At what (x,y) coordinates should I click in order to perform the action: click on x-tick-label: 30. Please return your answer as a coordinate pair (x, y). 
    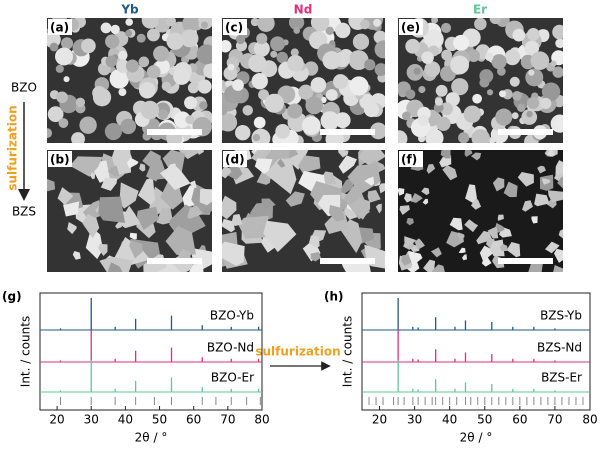
    Looking at the image, I should click on (414, 420).